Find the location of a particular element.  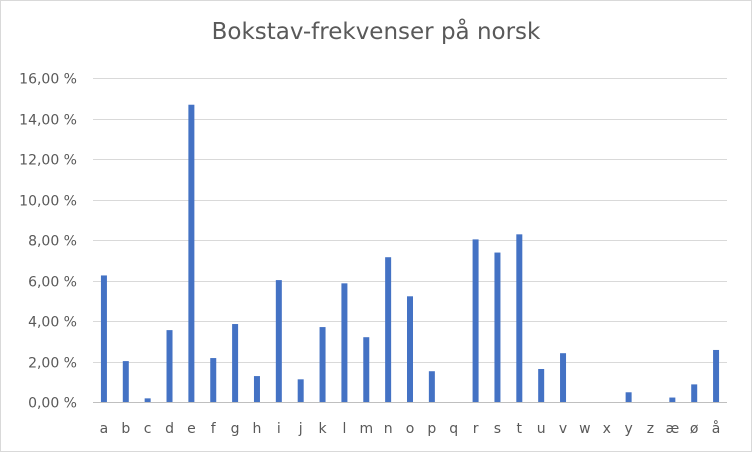

y-tick-label: 2,00 % is located at coordinates (52, 364).